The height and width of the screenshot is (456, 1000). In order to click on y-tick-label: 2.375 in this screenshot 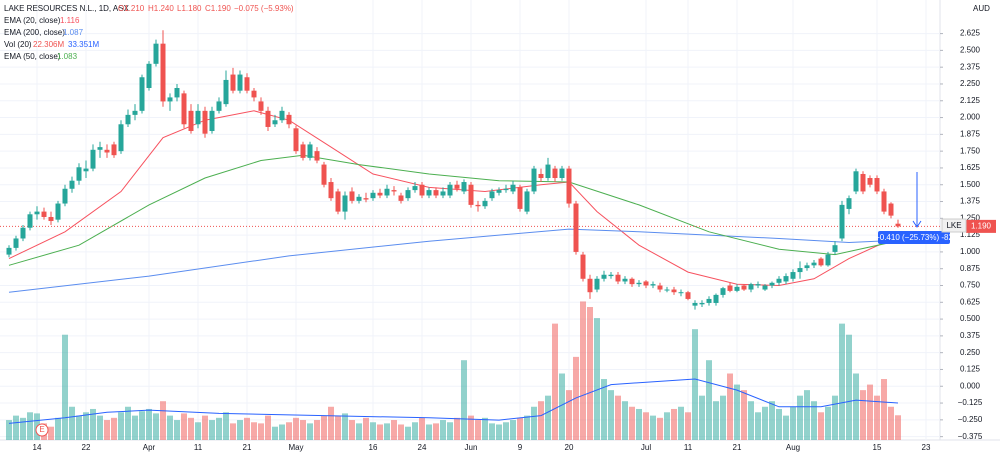, I will do `click(970, 66)`.